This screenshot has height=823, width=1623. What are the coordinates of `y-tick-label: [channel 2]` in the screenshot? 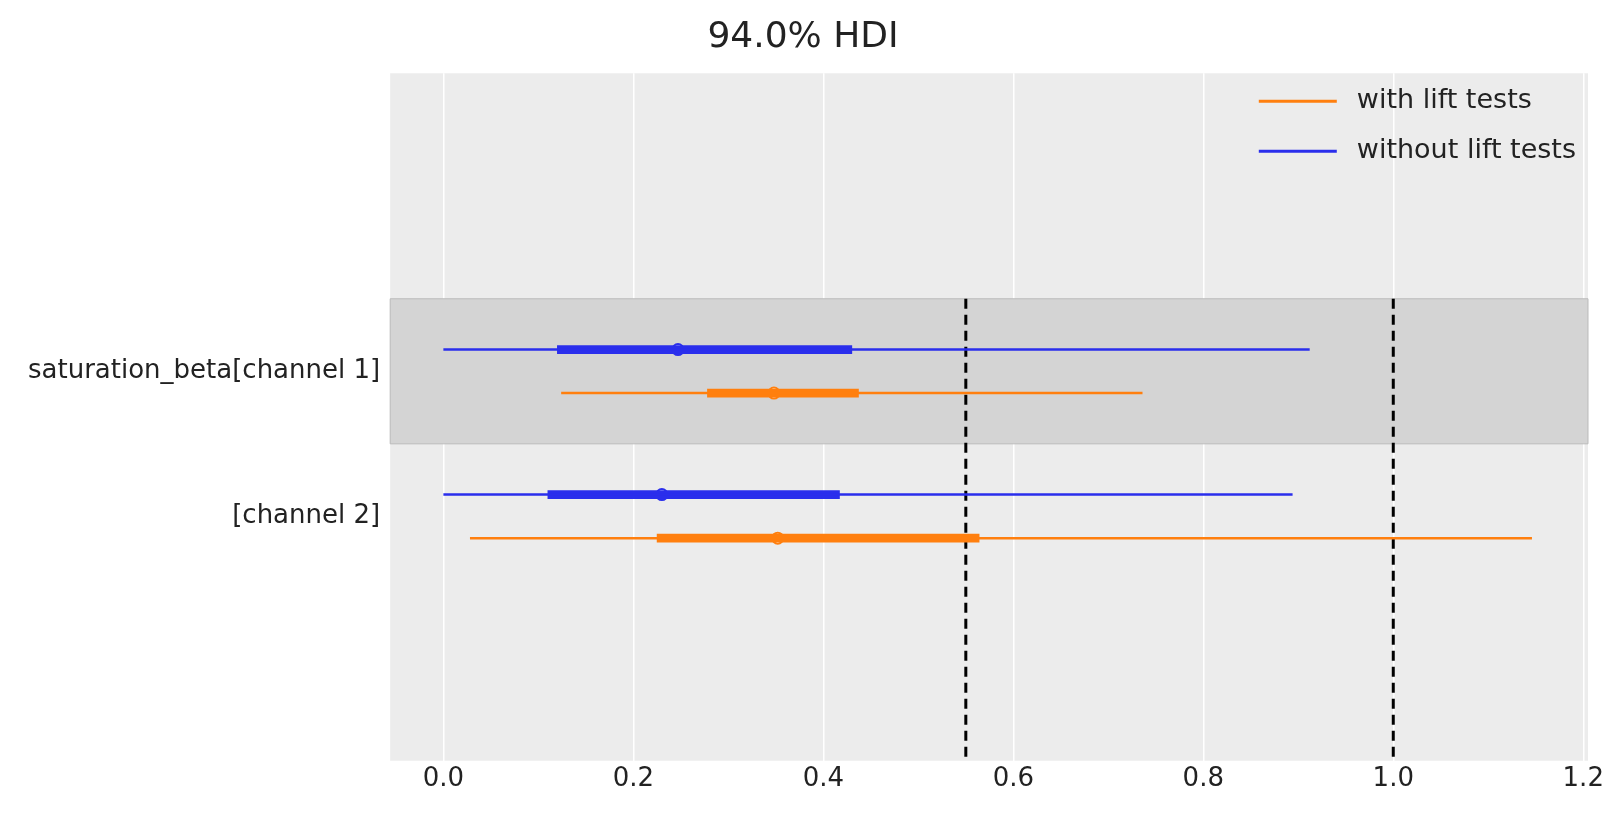 It's located at (306, 514).